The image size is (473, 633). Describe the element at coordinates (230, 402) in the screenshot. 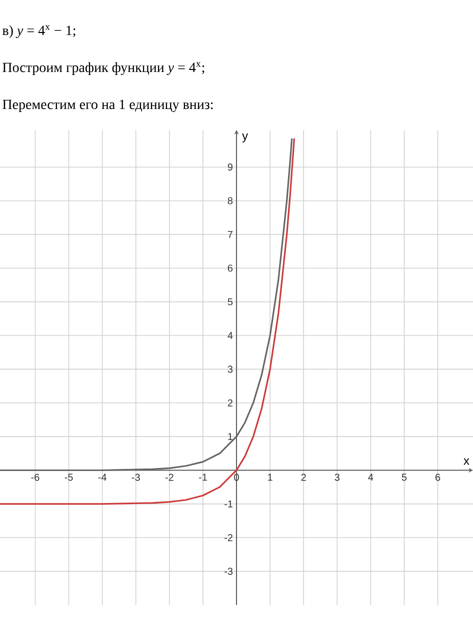

I see `y-tick-label: 2` at that location.